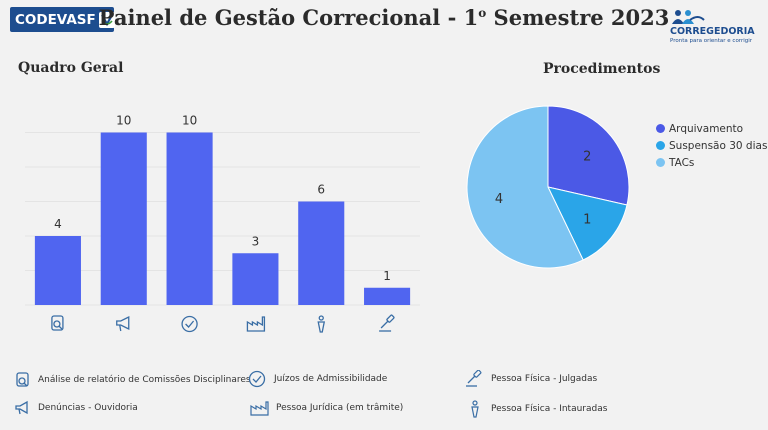  What do you see at coordinates (578, 17) in the screenshot?
I see `page-title-tail: Semestre 2023` at bounding box center [578, 17].